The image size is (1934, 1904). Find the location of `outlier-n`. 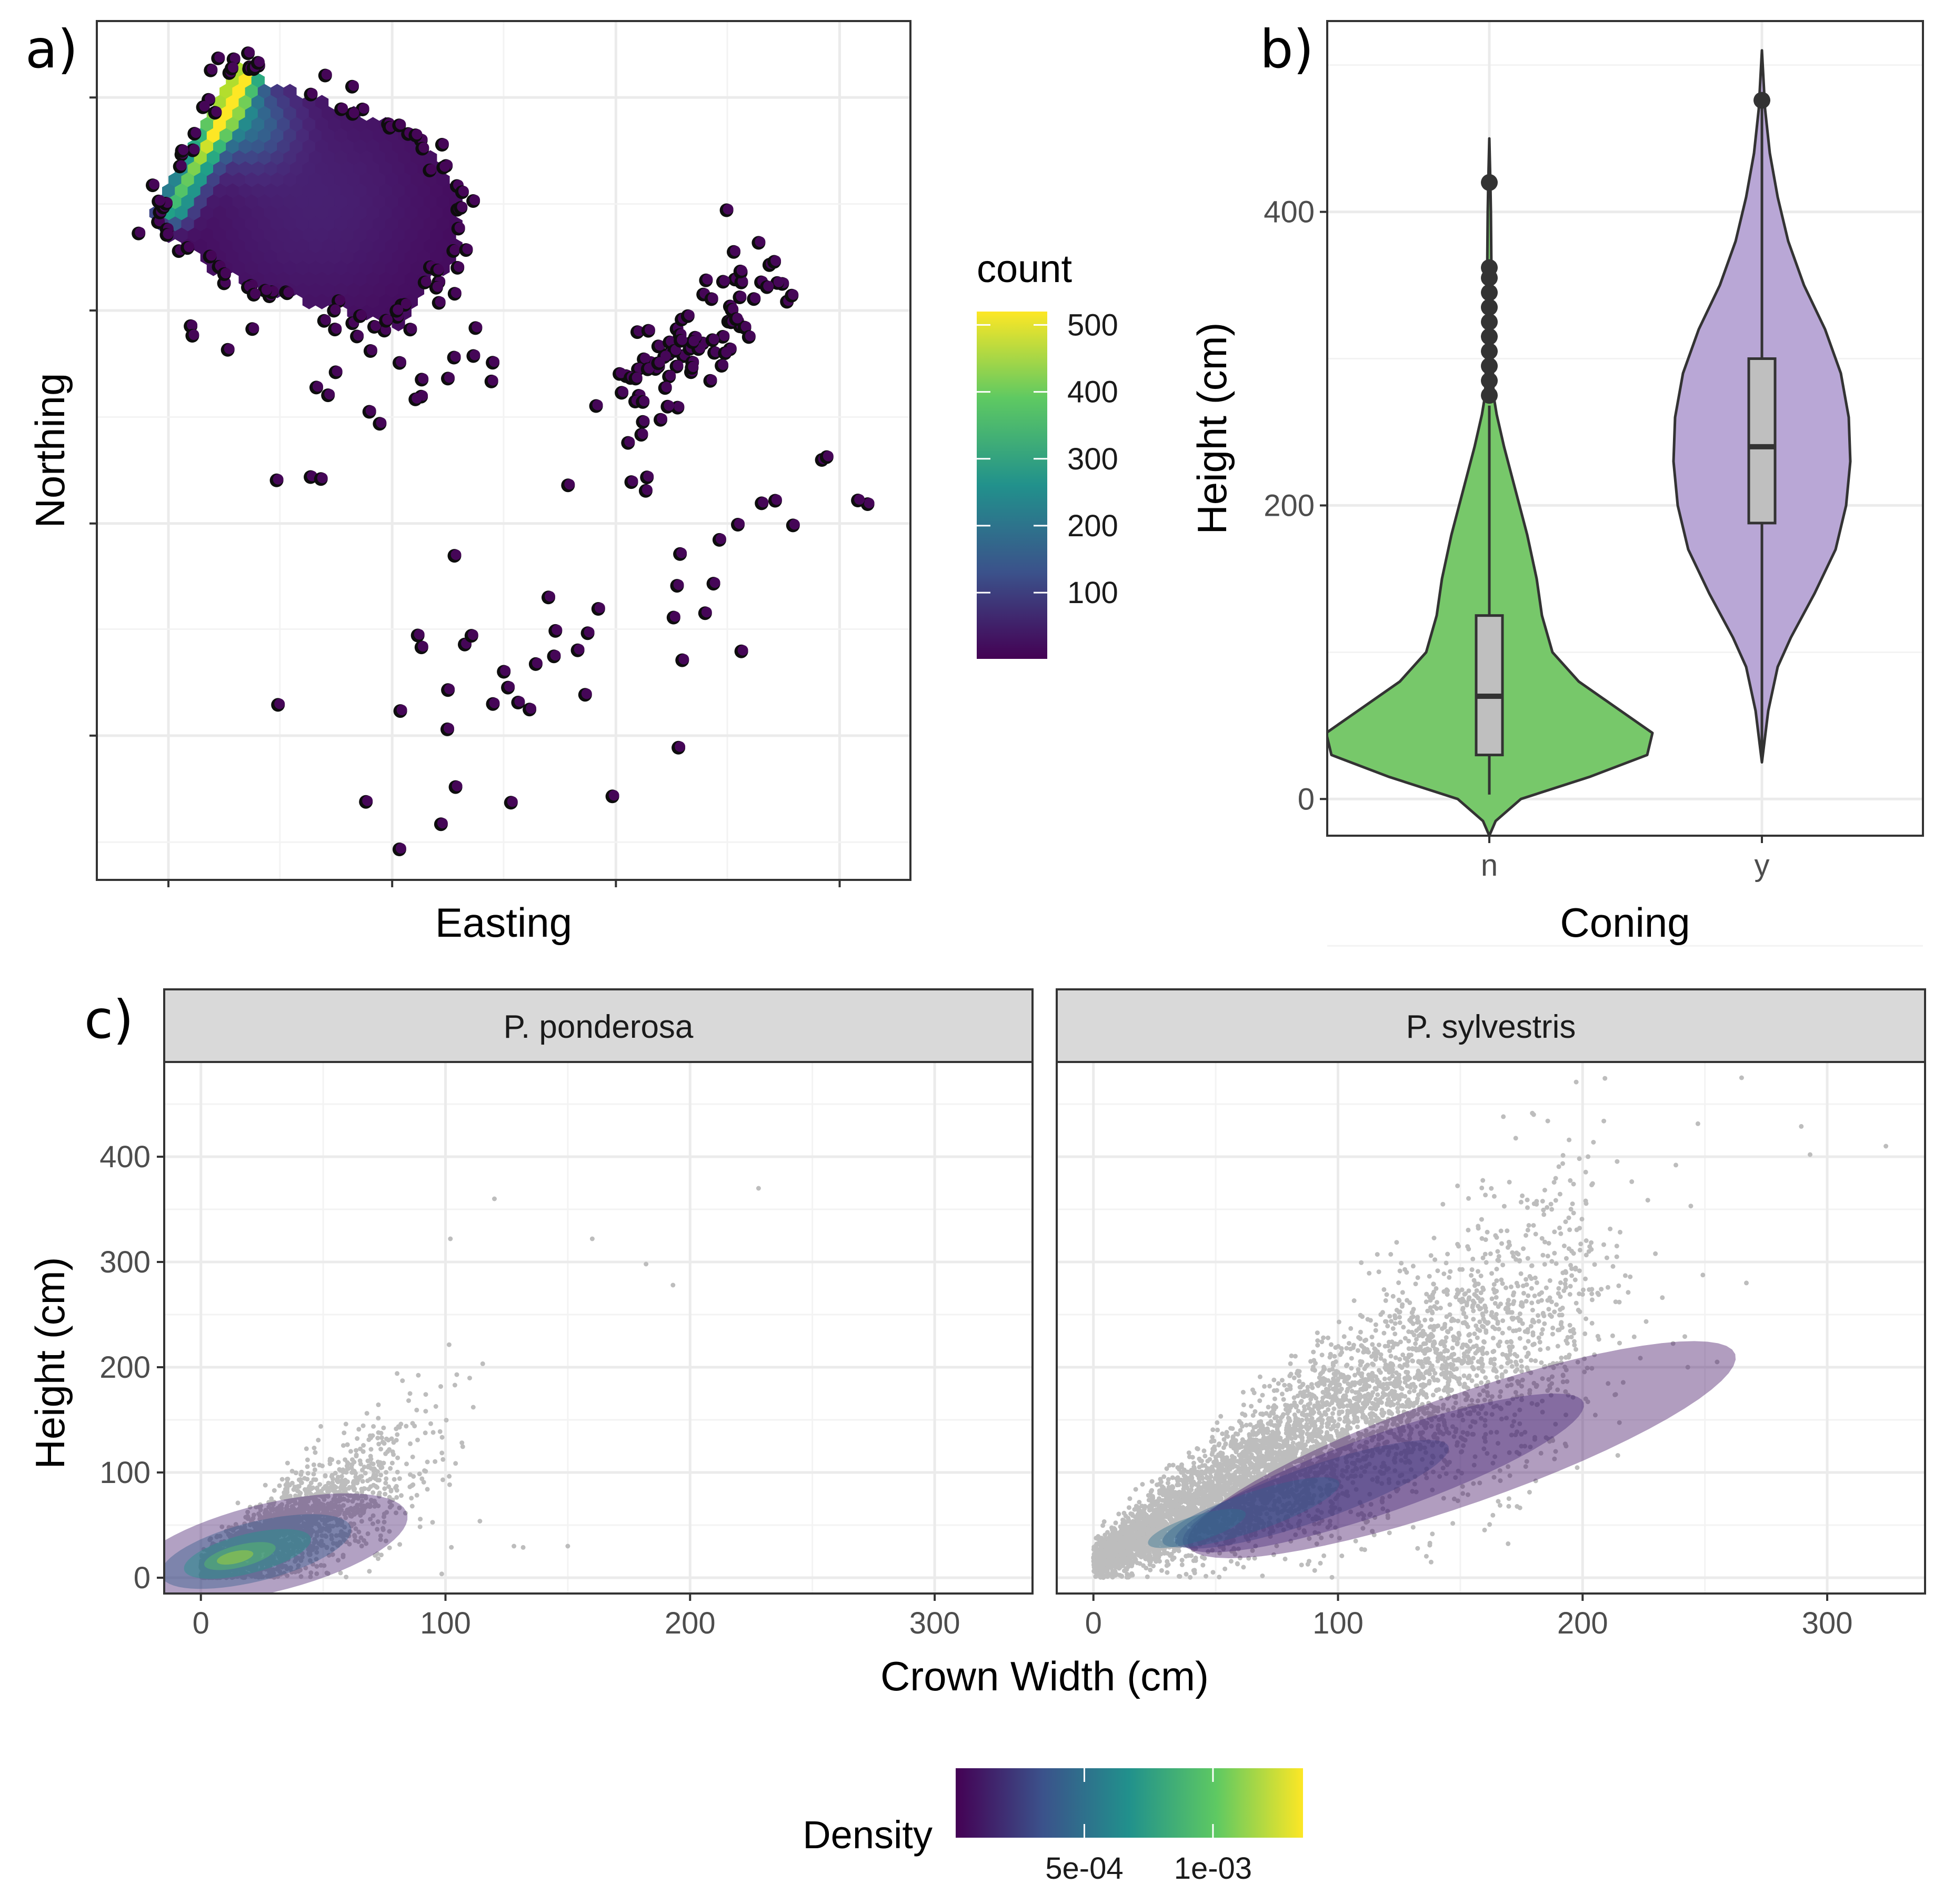

outlier-n is located at coordinates (1489, 336).